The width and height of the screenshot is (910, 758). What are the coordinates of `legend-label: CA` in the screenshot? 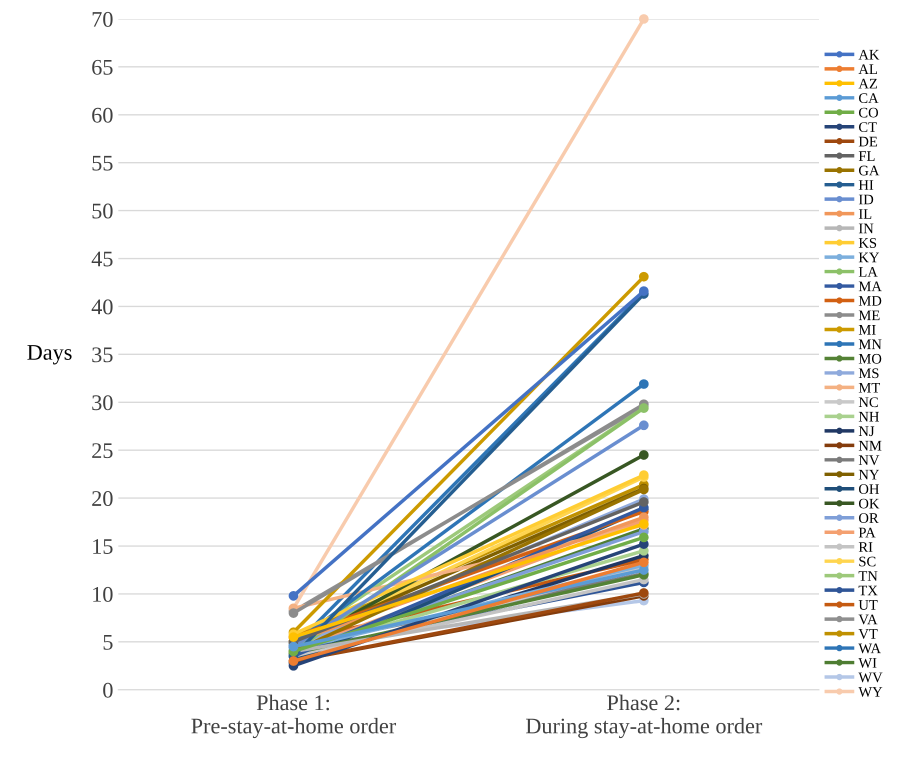 It's located at (868, 98).